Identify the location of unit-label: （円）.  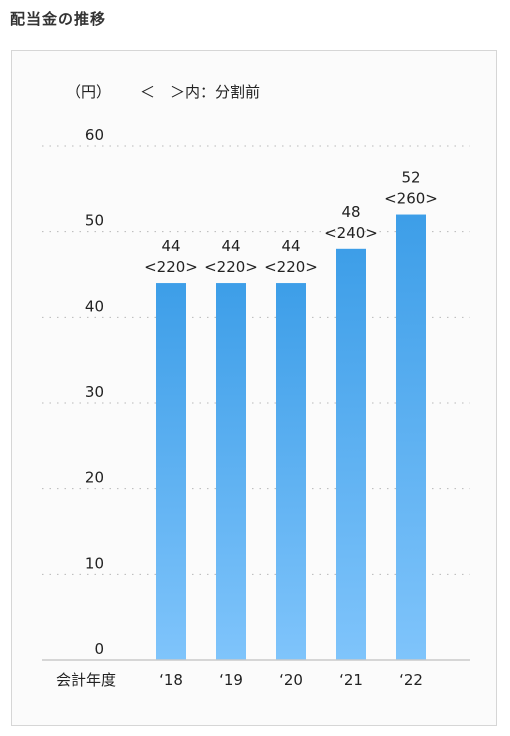
(88, 92).